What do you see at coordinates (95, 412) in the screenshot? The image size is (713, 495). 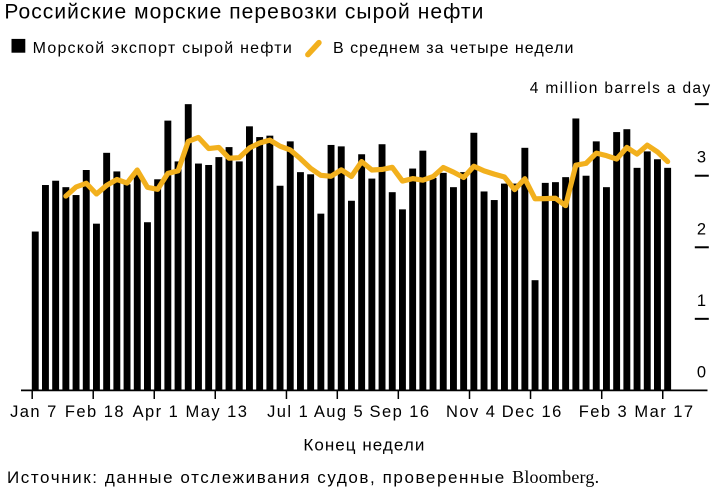 I see `svg-text: Feb 18` at bounding box center [95, 412].